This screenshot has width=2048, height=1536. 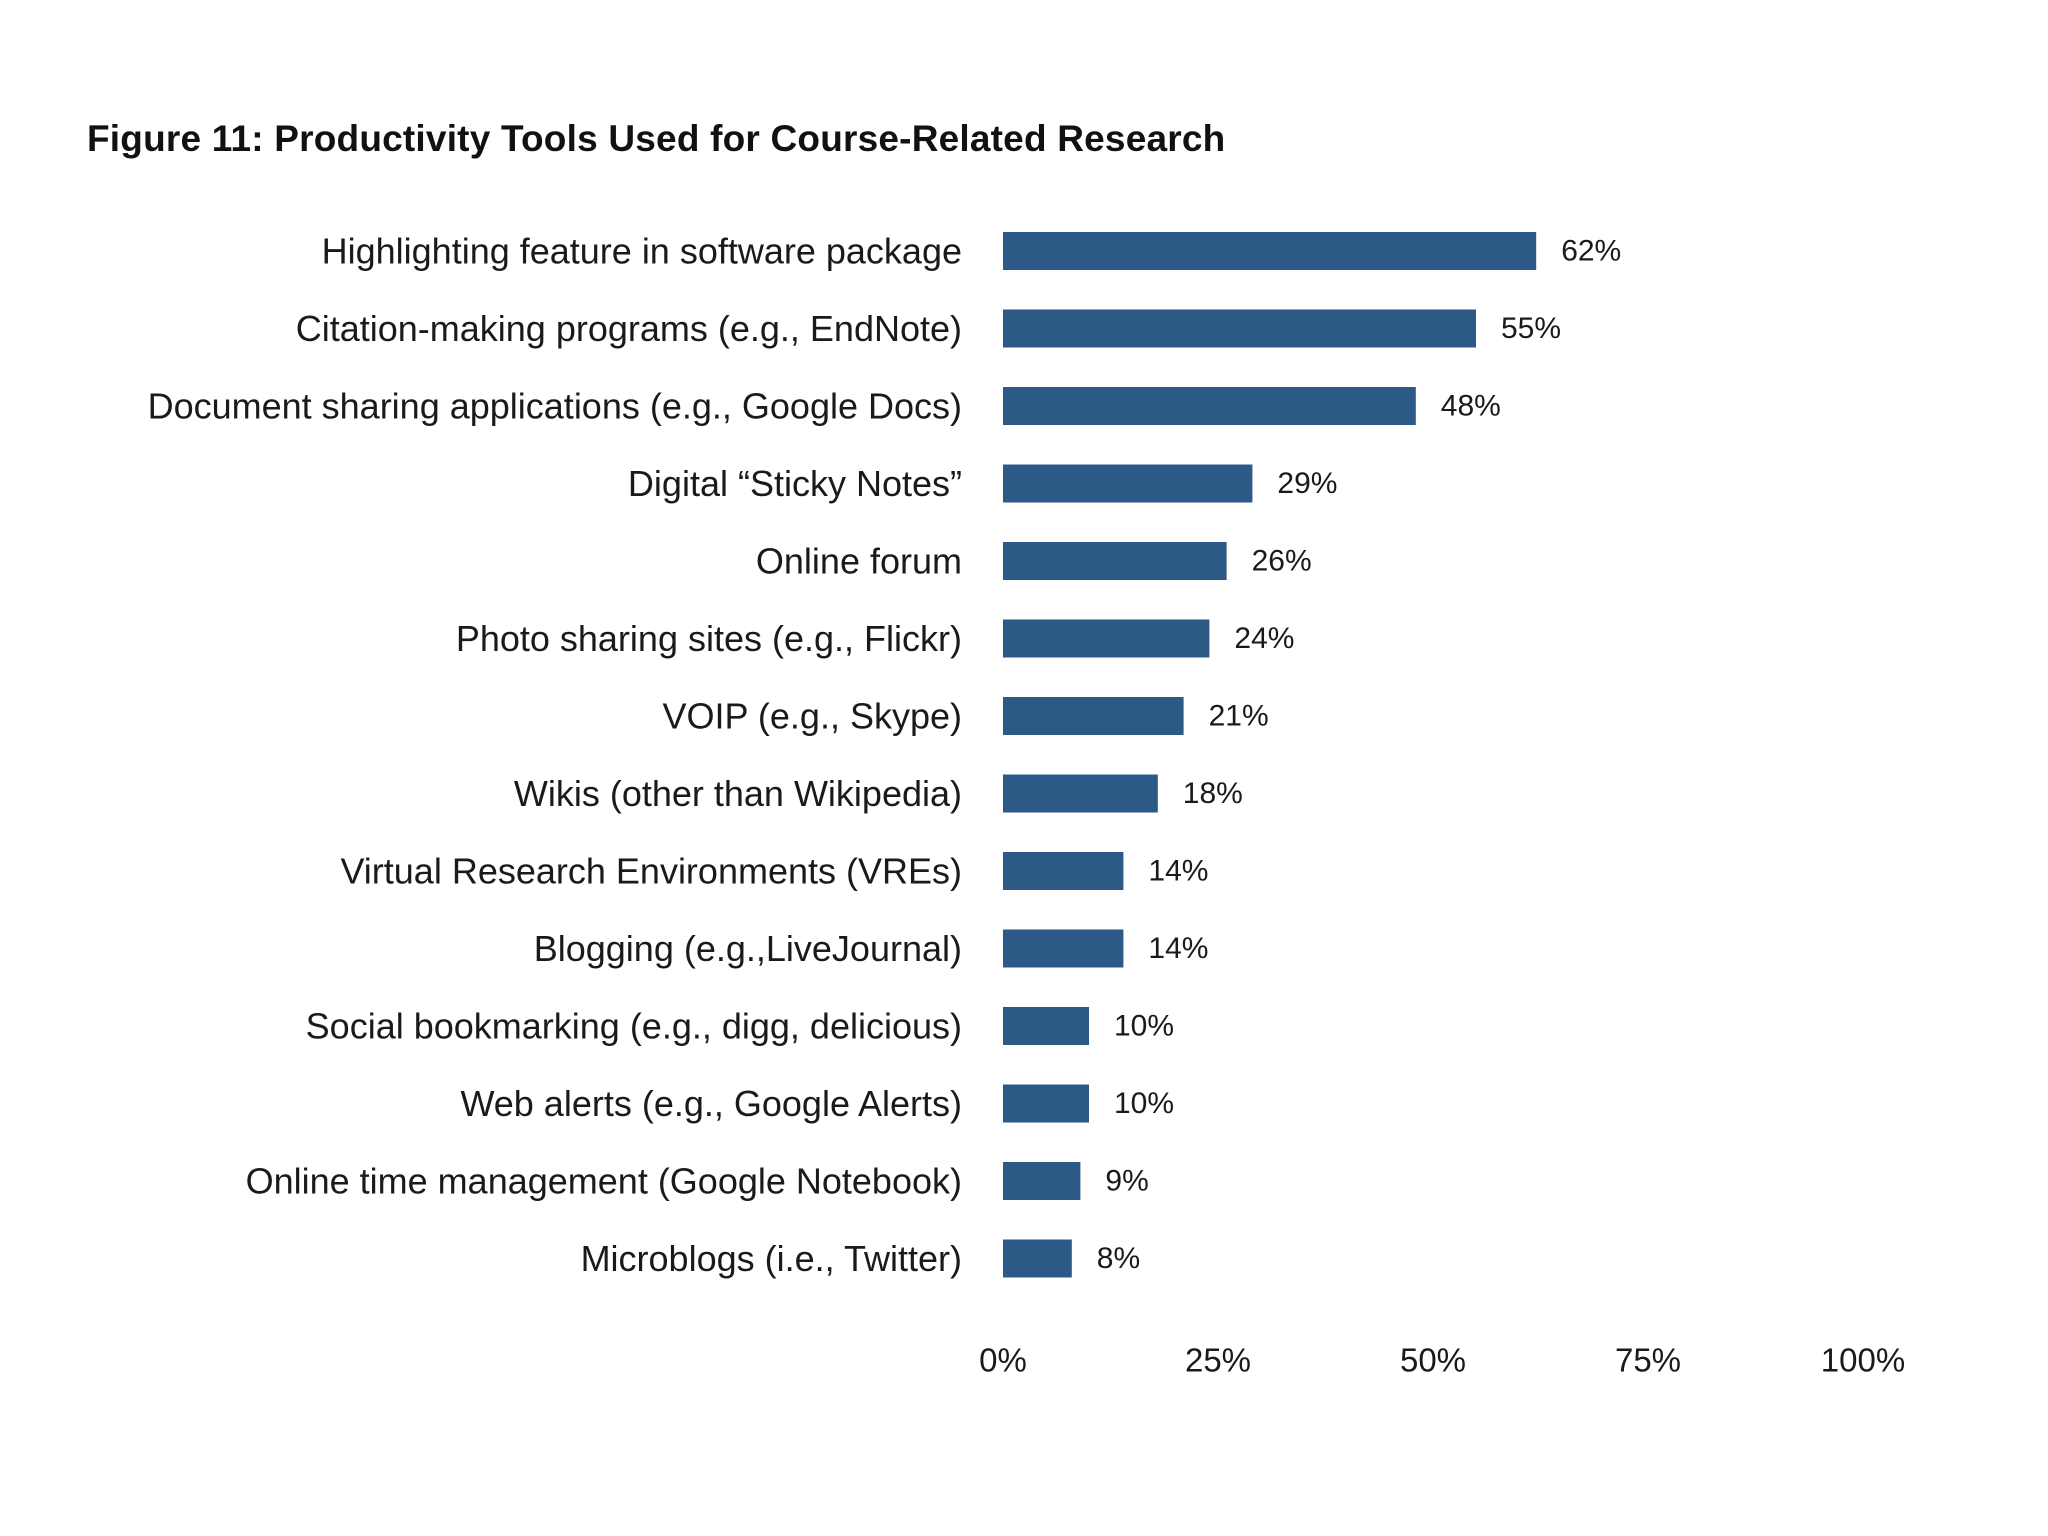 I want to click on category-label: Highlighting feature in software package, so click(x=642, y=251).